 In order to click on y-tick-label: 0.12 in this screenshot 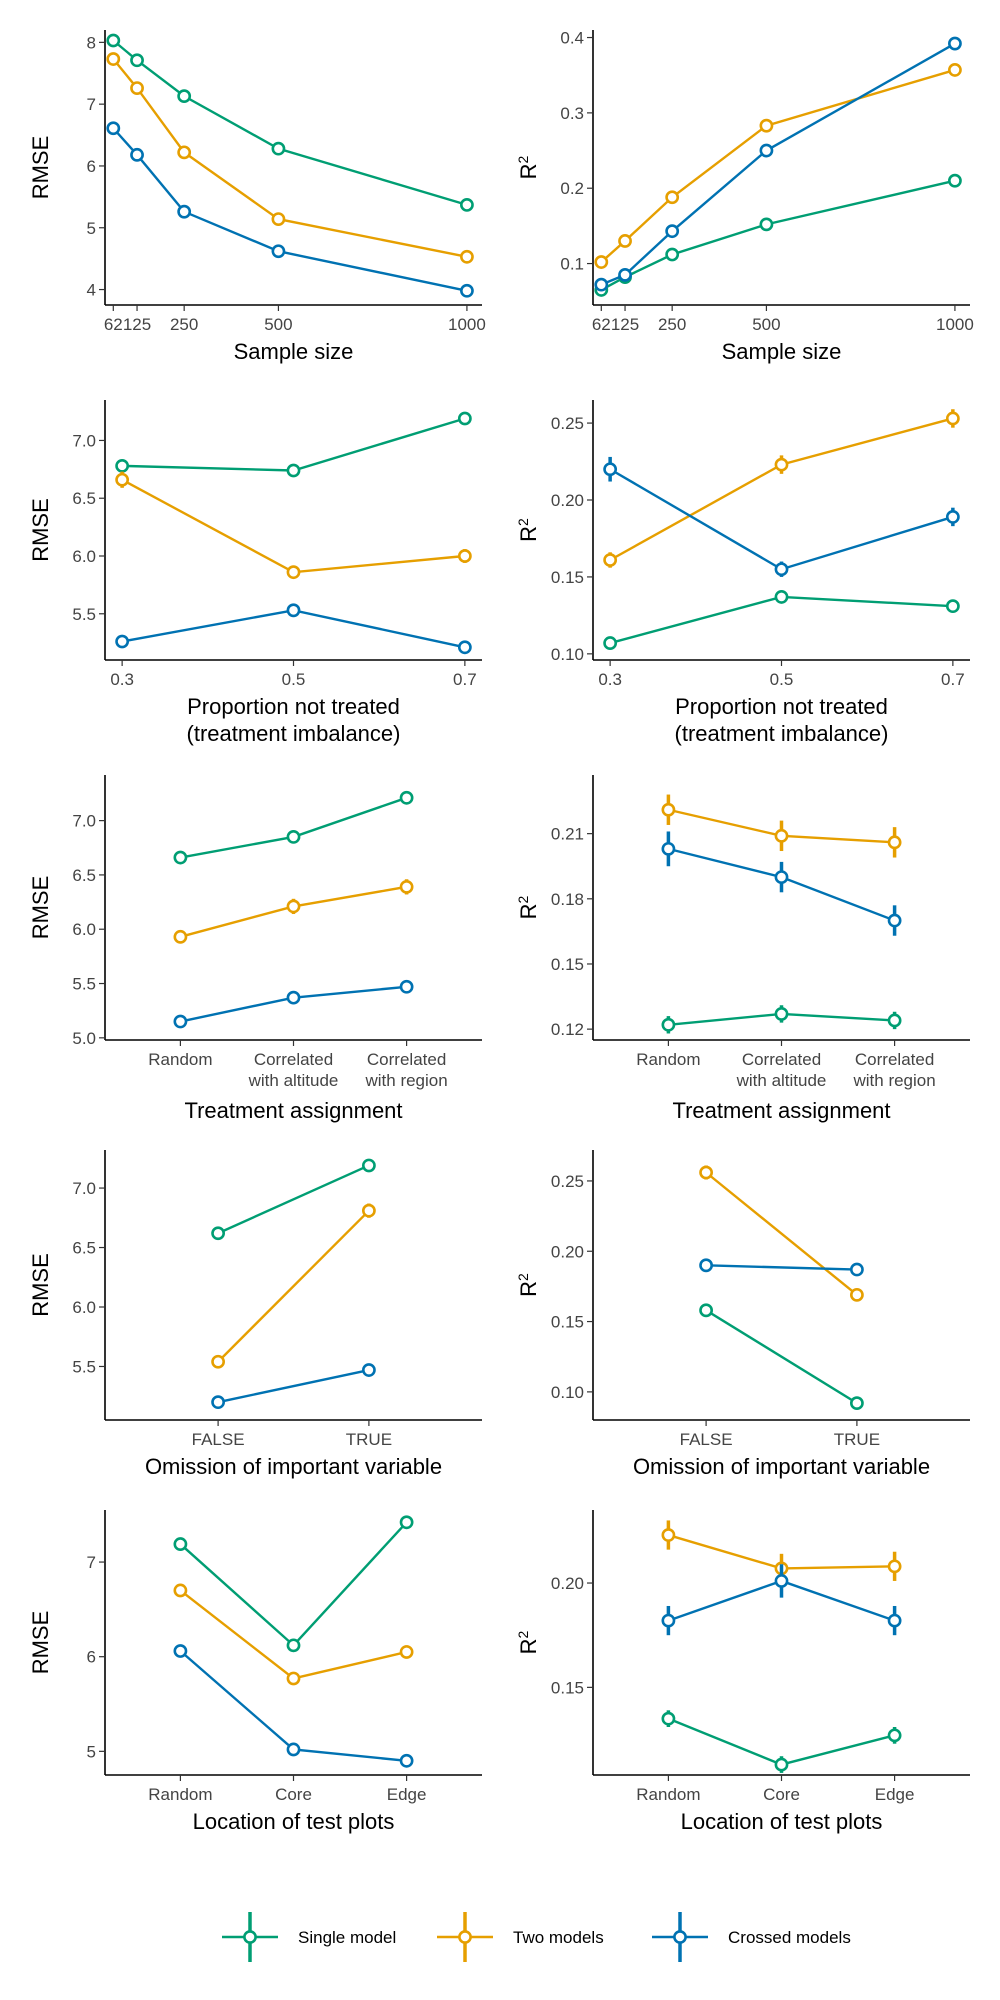, I will do `click(567, 1029)`.